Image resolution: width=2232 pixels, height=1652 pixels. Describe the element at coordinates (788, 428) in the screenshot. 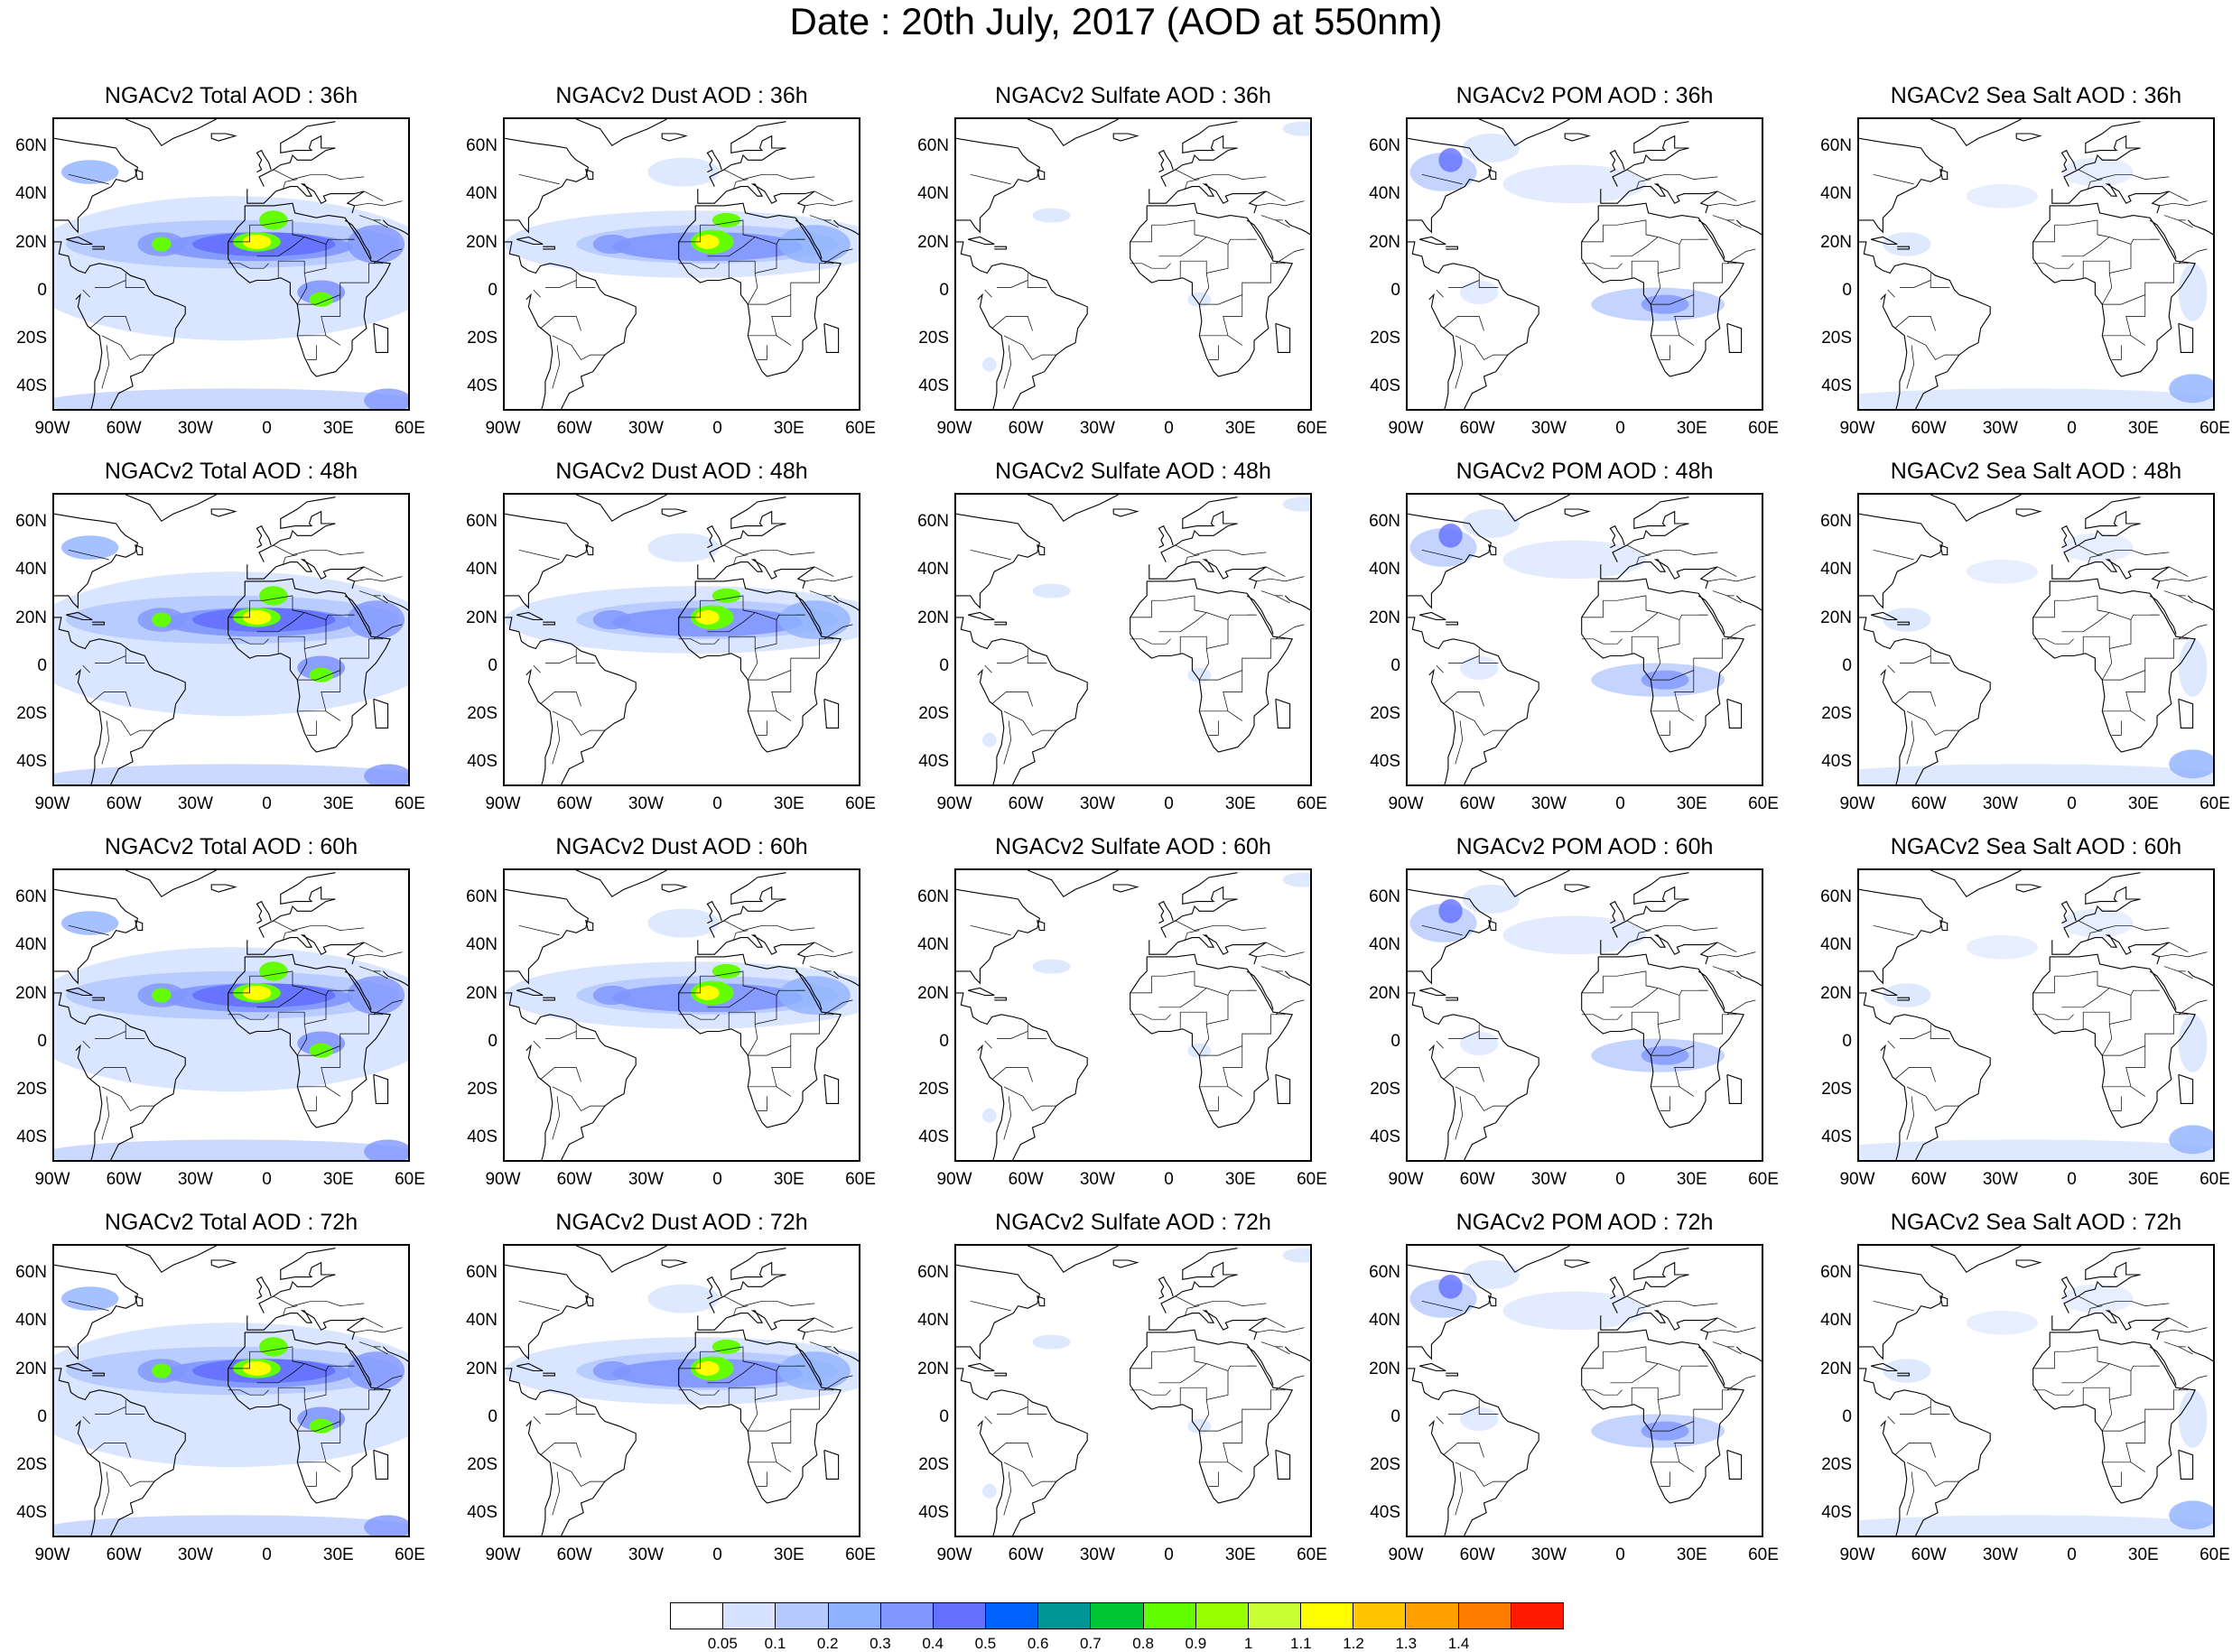

I see `lon-tick-label: 30E` at that location.